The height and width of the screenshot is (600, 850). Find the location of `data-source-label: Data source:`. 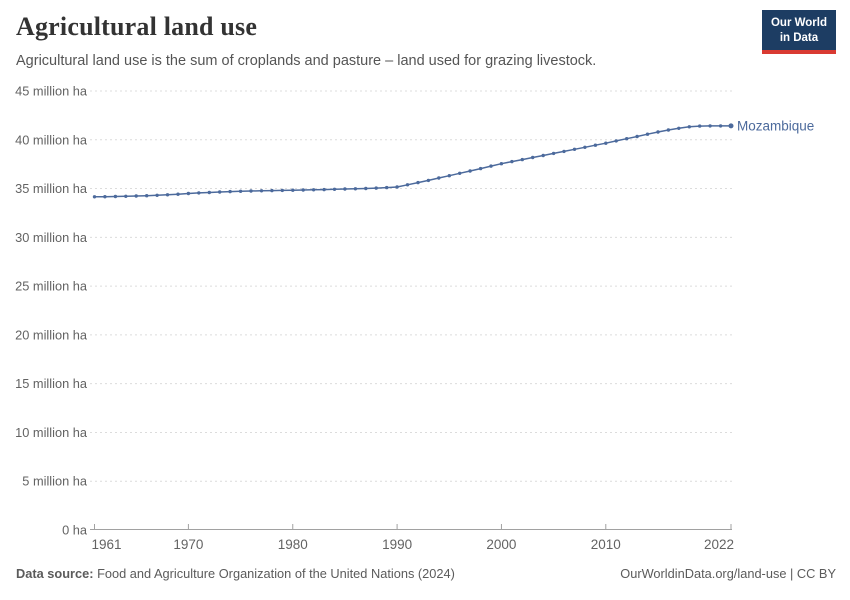

data-source-label: Data source: is located at coordinates (55, 573).